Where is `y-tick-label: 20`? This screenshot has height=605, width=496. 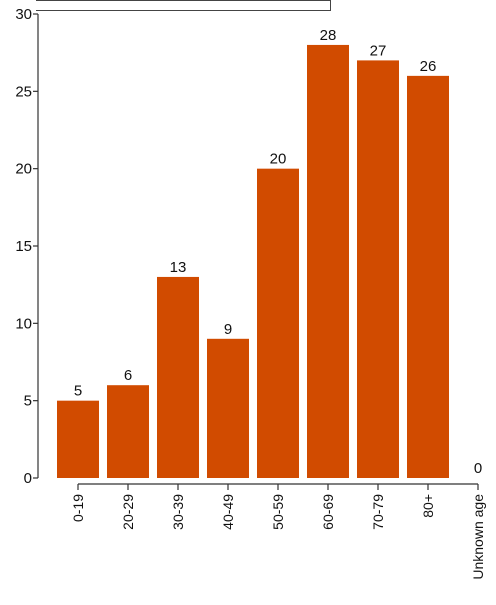
y-tick-label: 20 is located at coordinates (23, 169).